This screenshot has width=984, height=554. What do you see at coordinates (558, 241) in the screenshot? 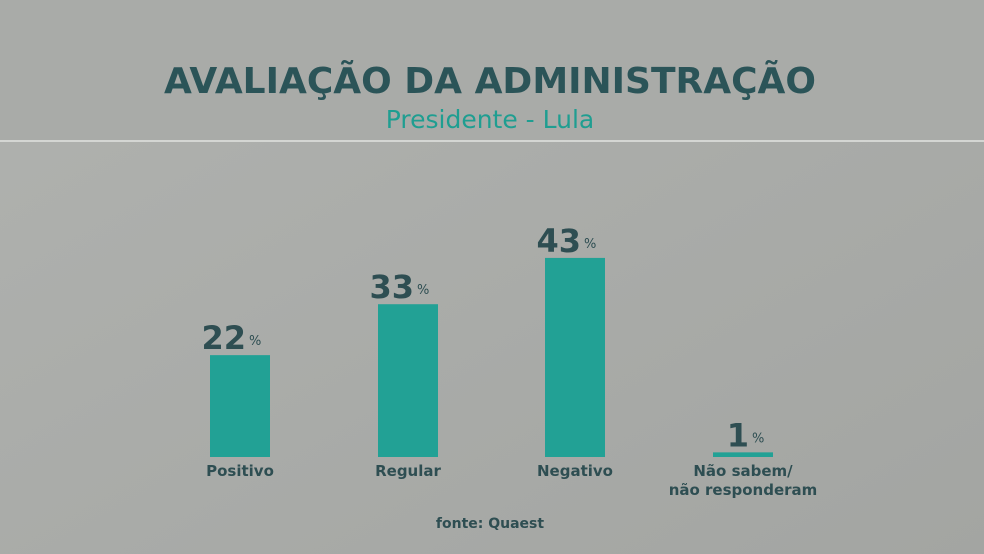
I see `value-label: 43` at bounding box center [558, 241].